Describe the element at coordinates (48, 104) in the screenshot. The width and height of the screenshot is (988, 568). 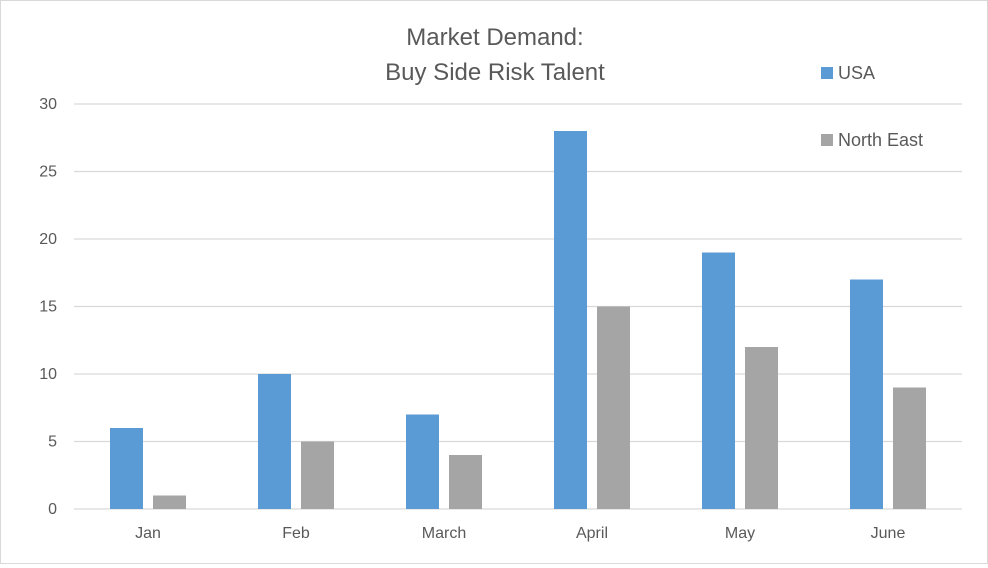
I see `y-tick-label: 30` at that location.